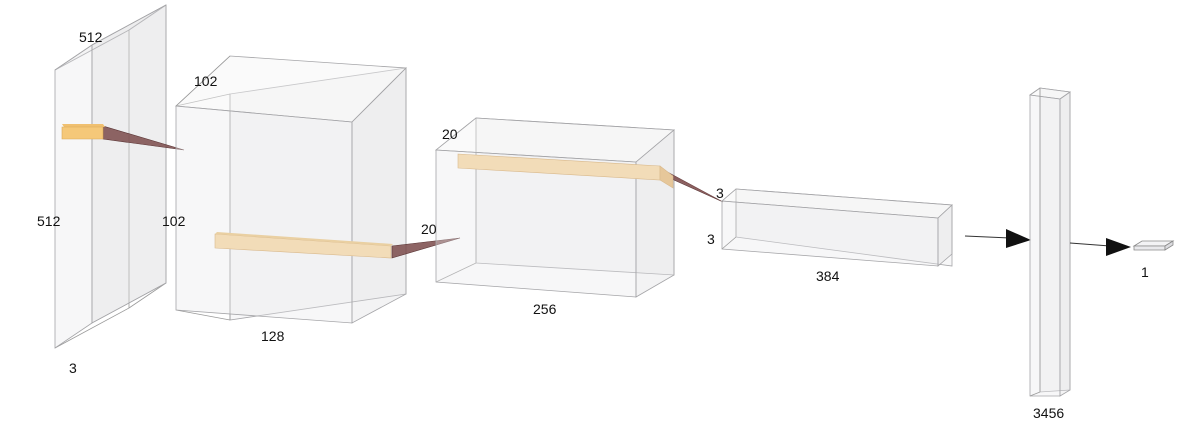 This screenshot has width=1182, height=432. I want to click on layer-4-height-label: 3, so click(711, 239).